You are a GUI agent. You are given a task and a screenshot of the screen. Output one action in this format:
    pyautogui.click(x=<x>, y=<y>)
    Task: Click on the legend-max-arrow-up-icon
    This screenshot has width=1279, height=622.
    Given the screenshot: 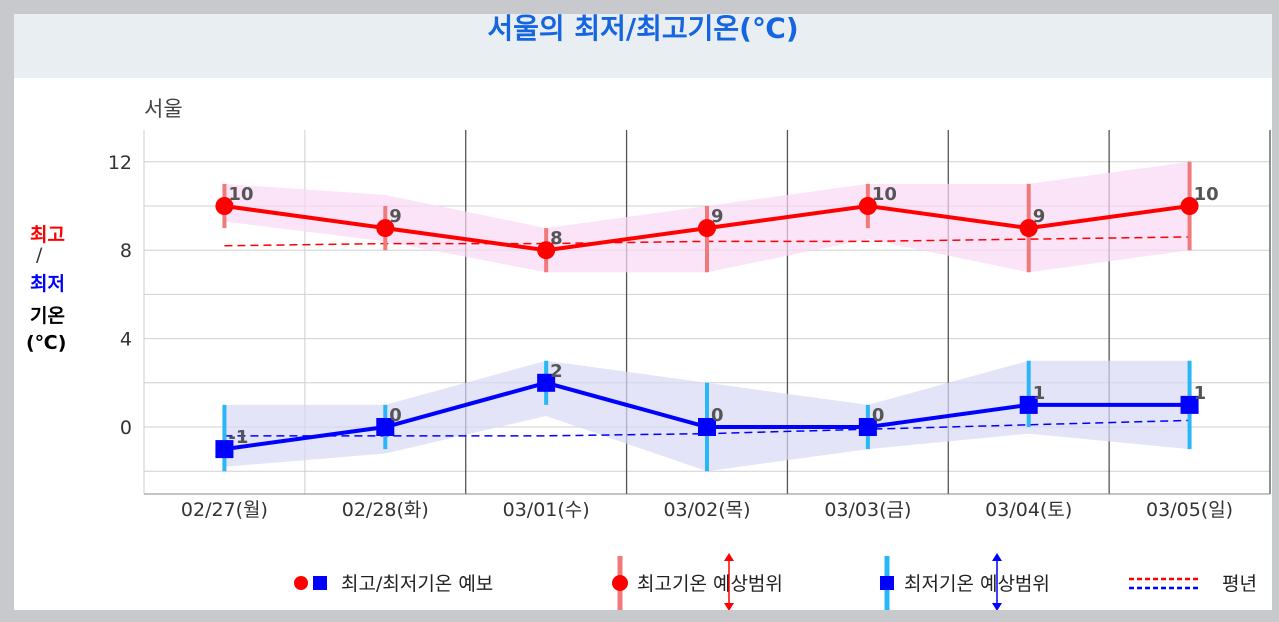 What is the action you would take?
    pyautogui.click(x=729, y=557)
    